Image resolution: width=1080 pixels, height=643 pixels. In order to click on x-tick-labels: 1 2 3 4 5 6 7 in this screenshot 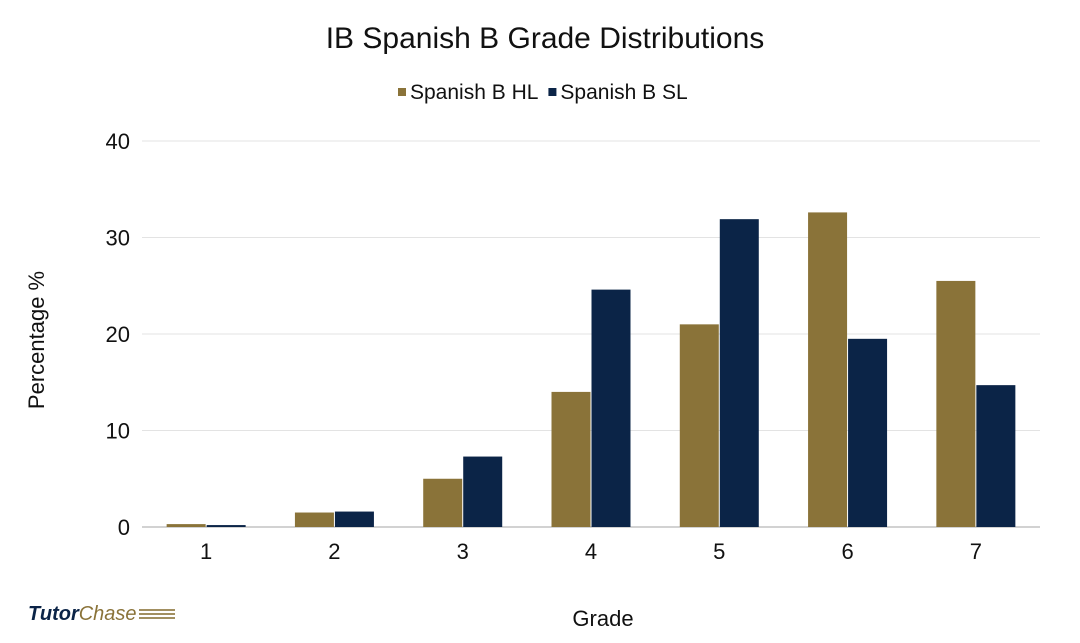, I will do `click(591, 551)`.